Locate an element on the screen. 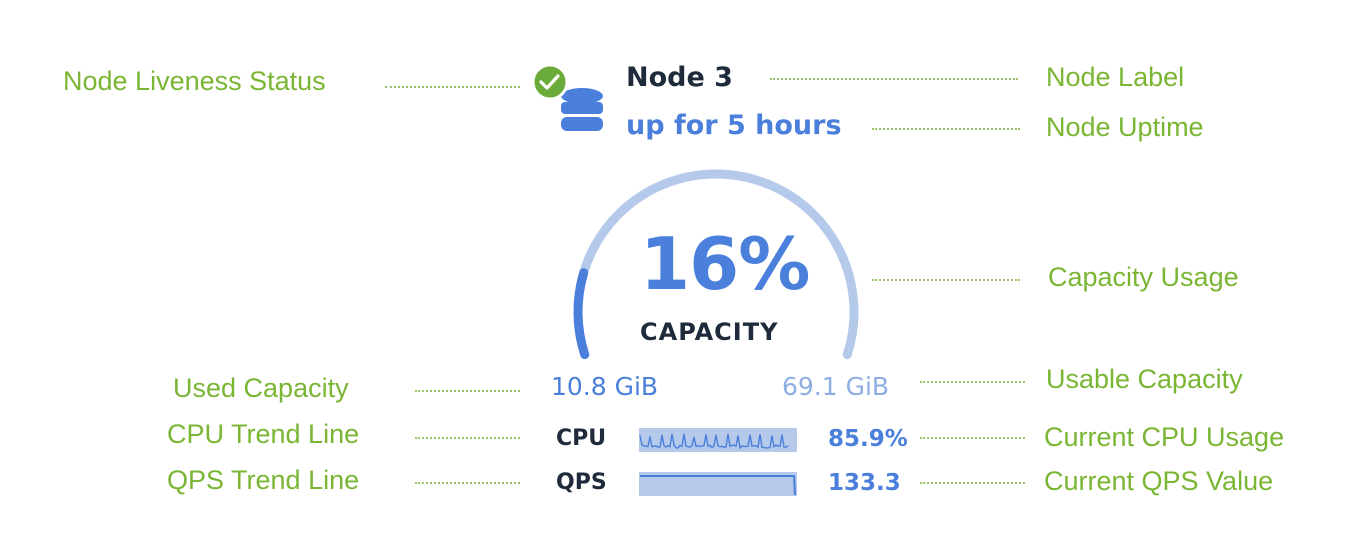  database-icon is located at coordinates (582, 109).